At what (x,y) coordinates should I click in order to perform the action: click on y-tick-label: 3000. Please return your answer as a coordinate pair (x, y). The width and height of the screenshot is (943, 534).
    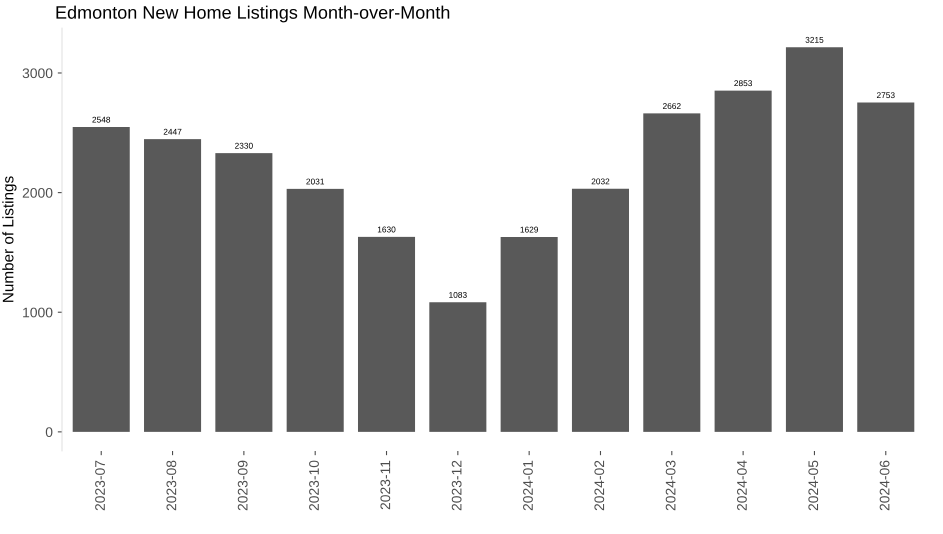
    Looking at the image, I should click on (37, 73).